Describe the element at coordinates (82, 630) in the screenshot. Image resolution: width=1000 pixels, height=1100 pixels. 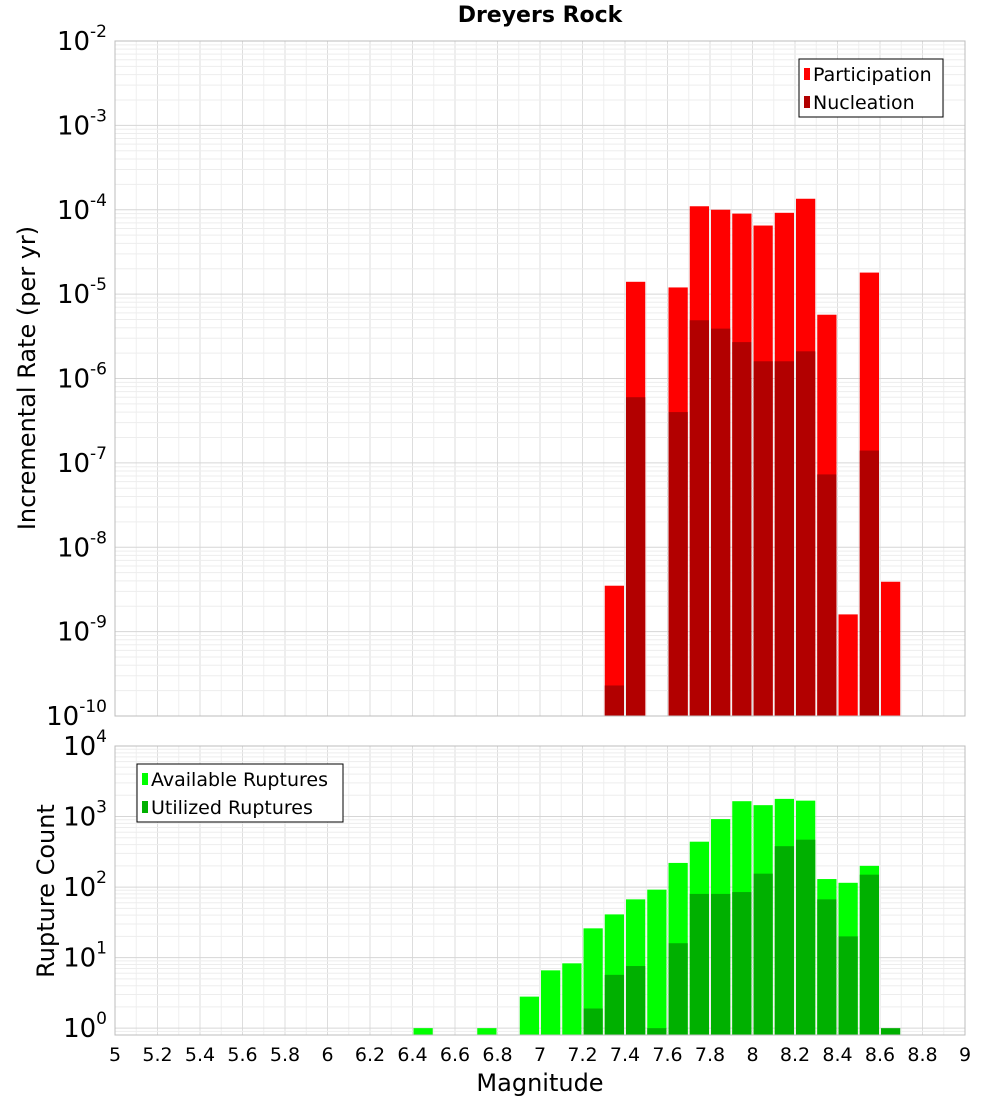
I see `y-tick-label: 10⁻⁹` at that location.